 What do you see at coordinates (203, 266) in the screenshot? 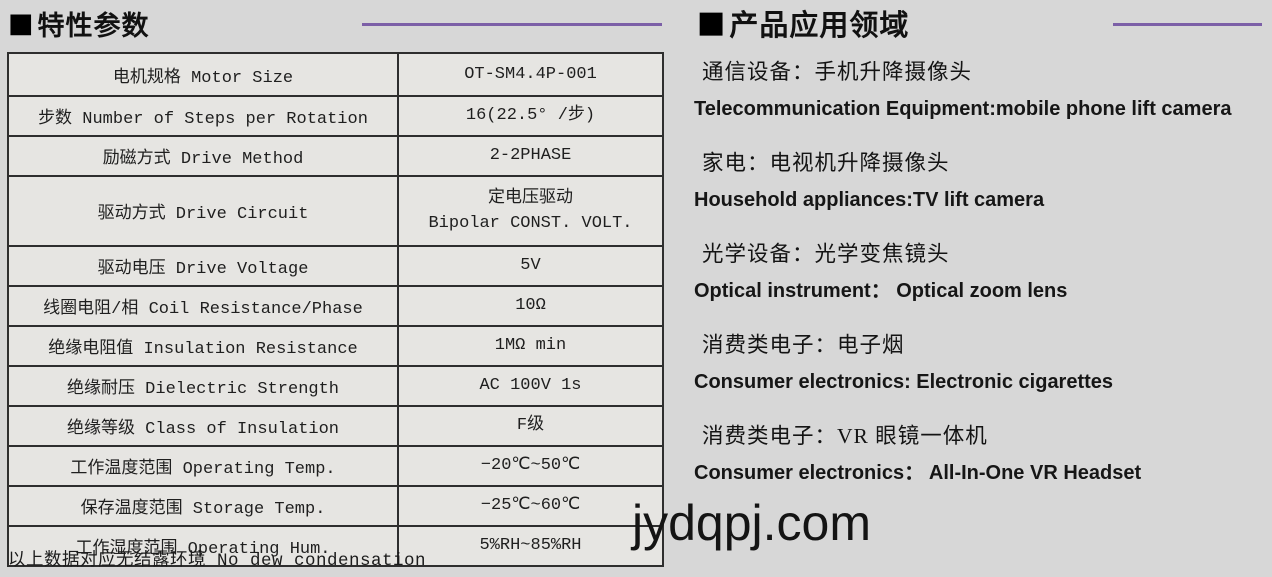
I see `spec-label-cell: 驱动电压 Drive Voltage` at bounding box center [203, 266].